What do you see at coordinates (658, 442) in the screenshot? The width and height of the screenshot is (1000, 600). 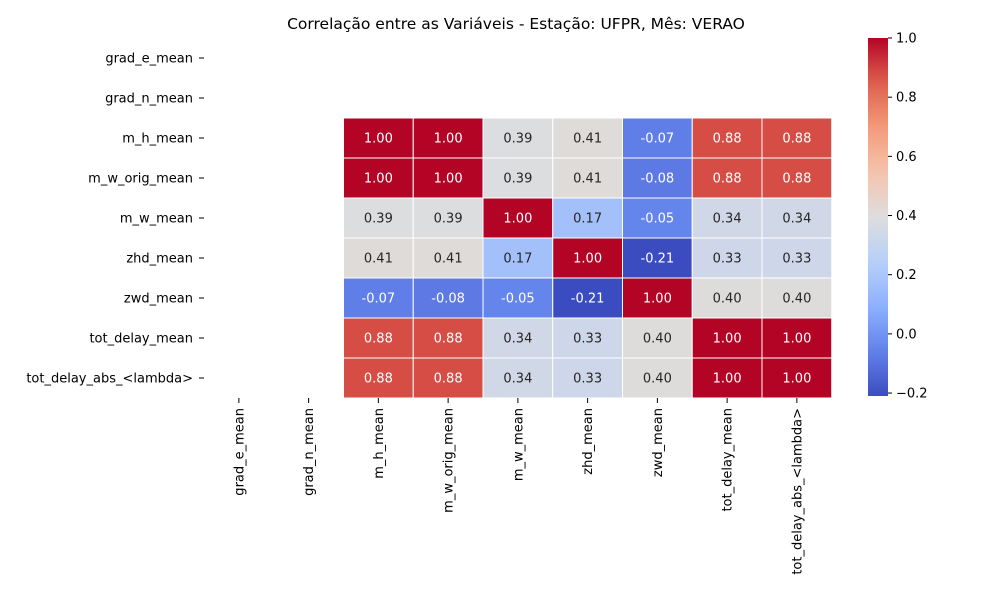 I see `x-tick-label: zwd_mean` at bounding box center [658, 442].